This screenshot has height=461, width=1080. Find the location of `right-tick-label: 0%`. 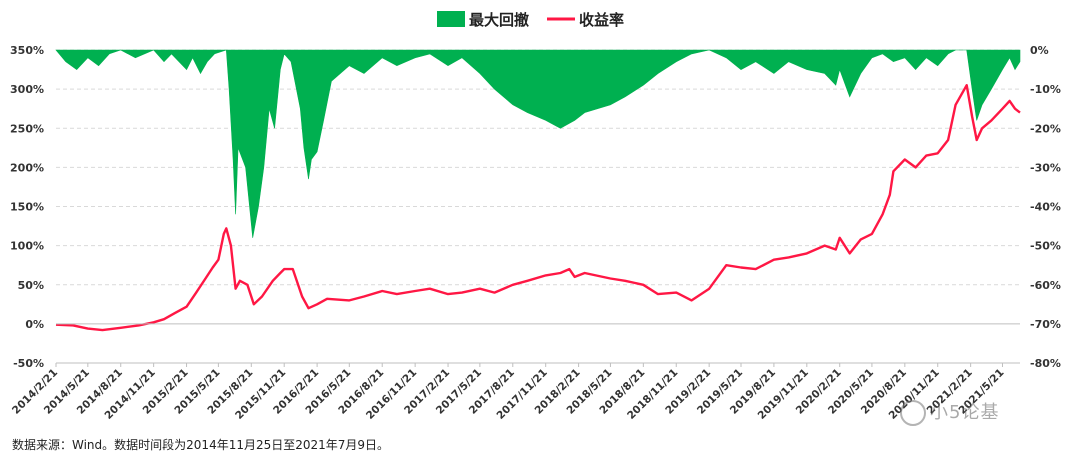

right-tick-label: 0% is located at coordinates (1039, 50).